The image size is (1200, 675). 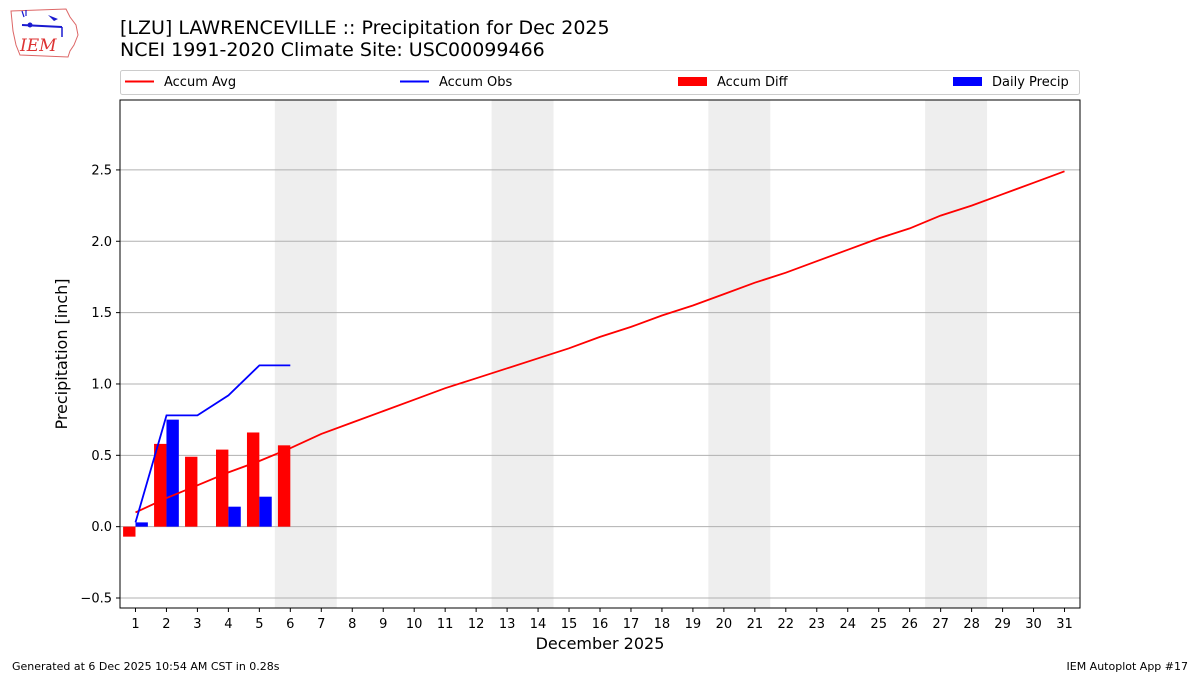 I want to click on y-tick-label: 1.0, so click(x=101, y=384).